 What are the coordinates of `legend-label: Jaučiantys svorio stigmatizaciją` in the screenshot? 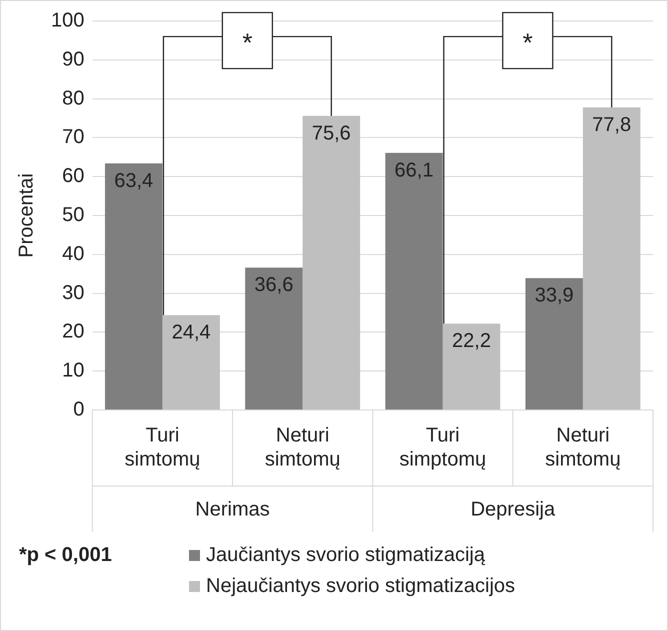 It's located at (345, 555).